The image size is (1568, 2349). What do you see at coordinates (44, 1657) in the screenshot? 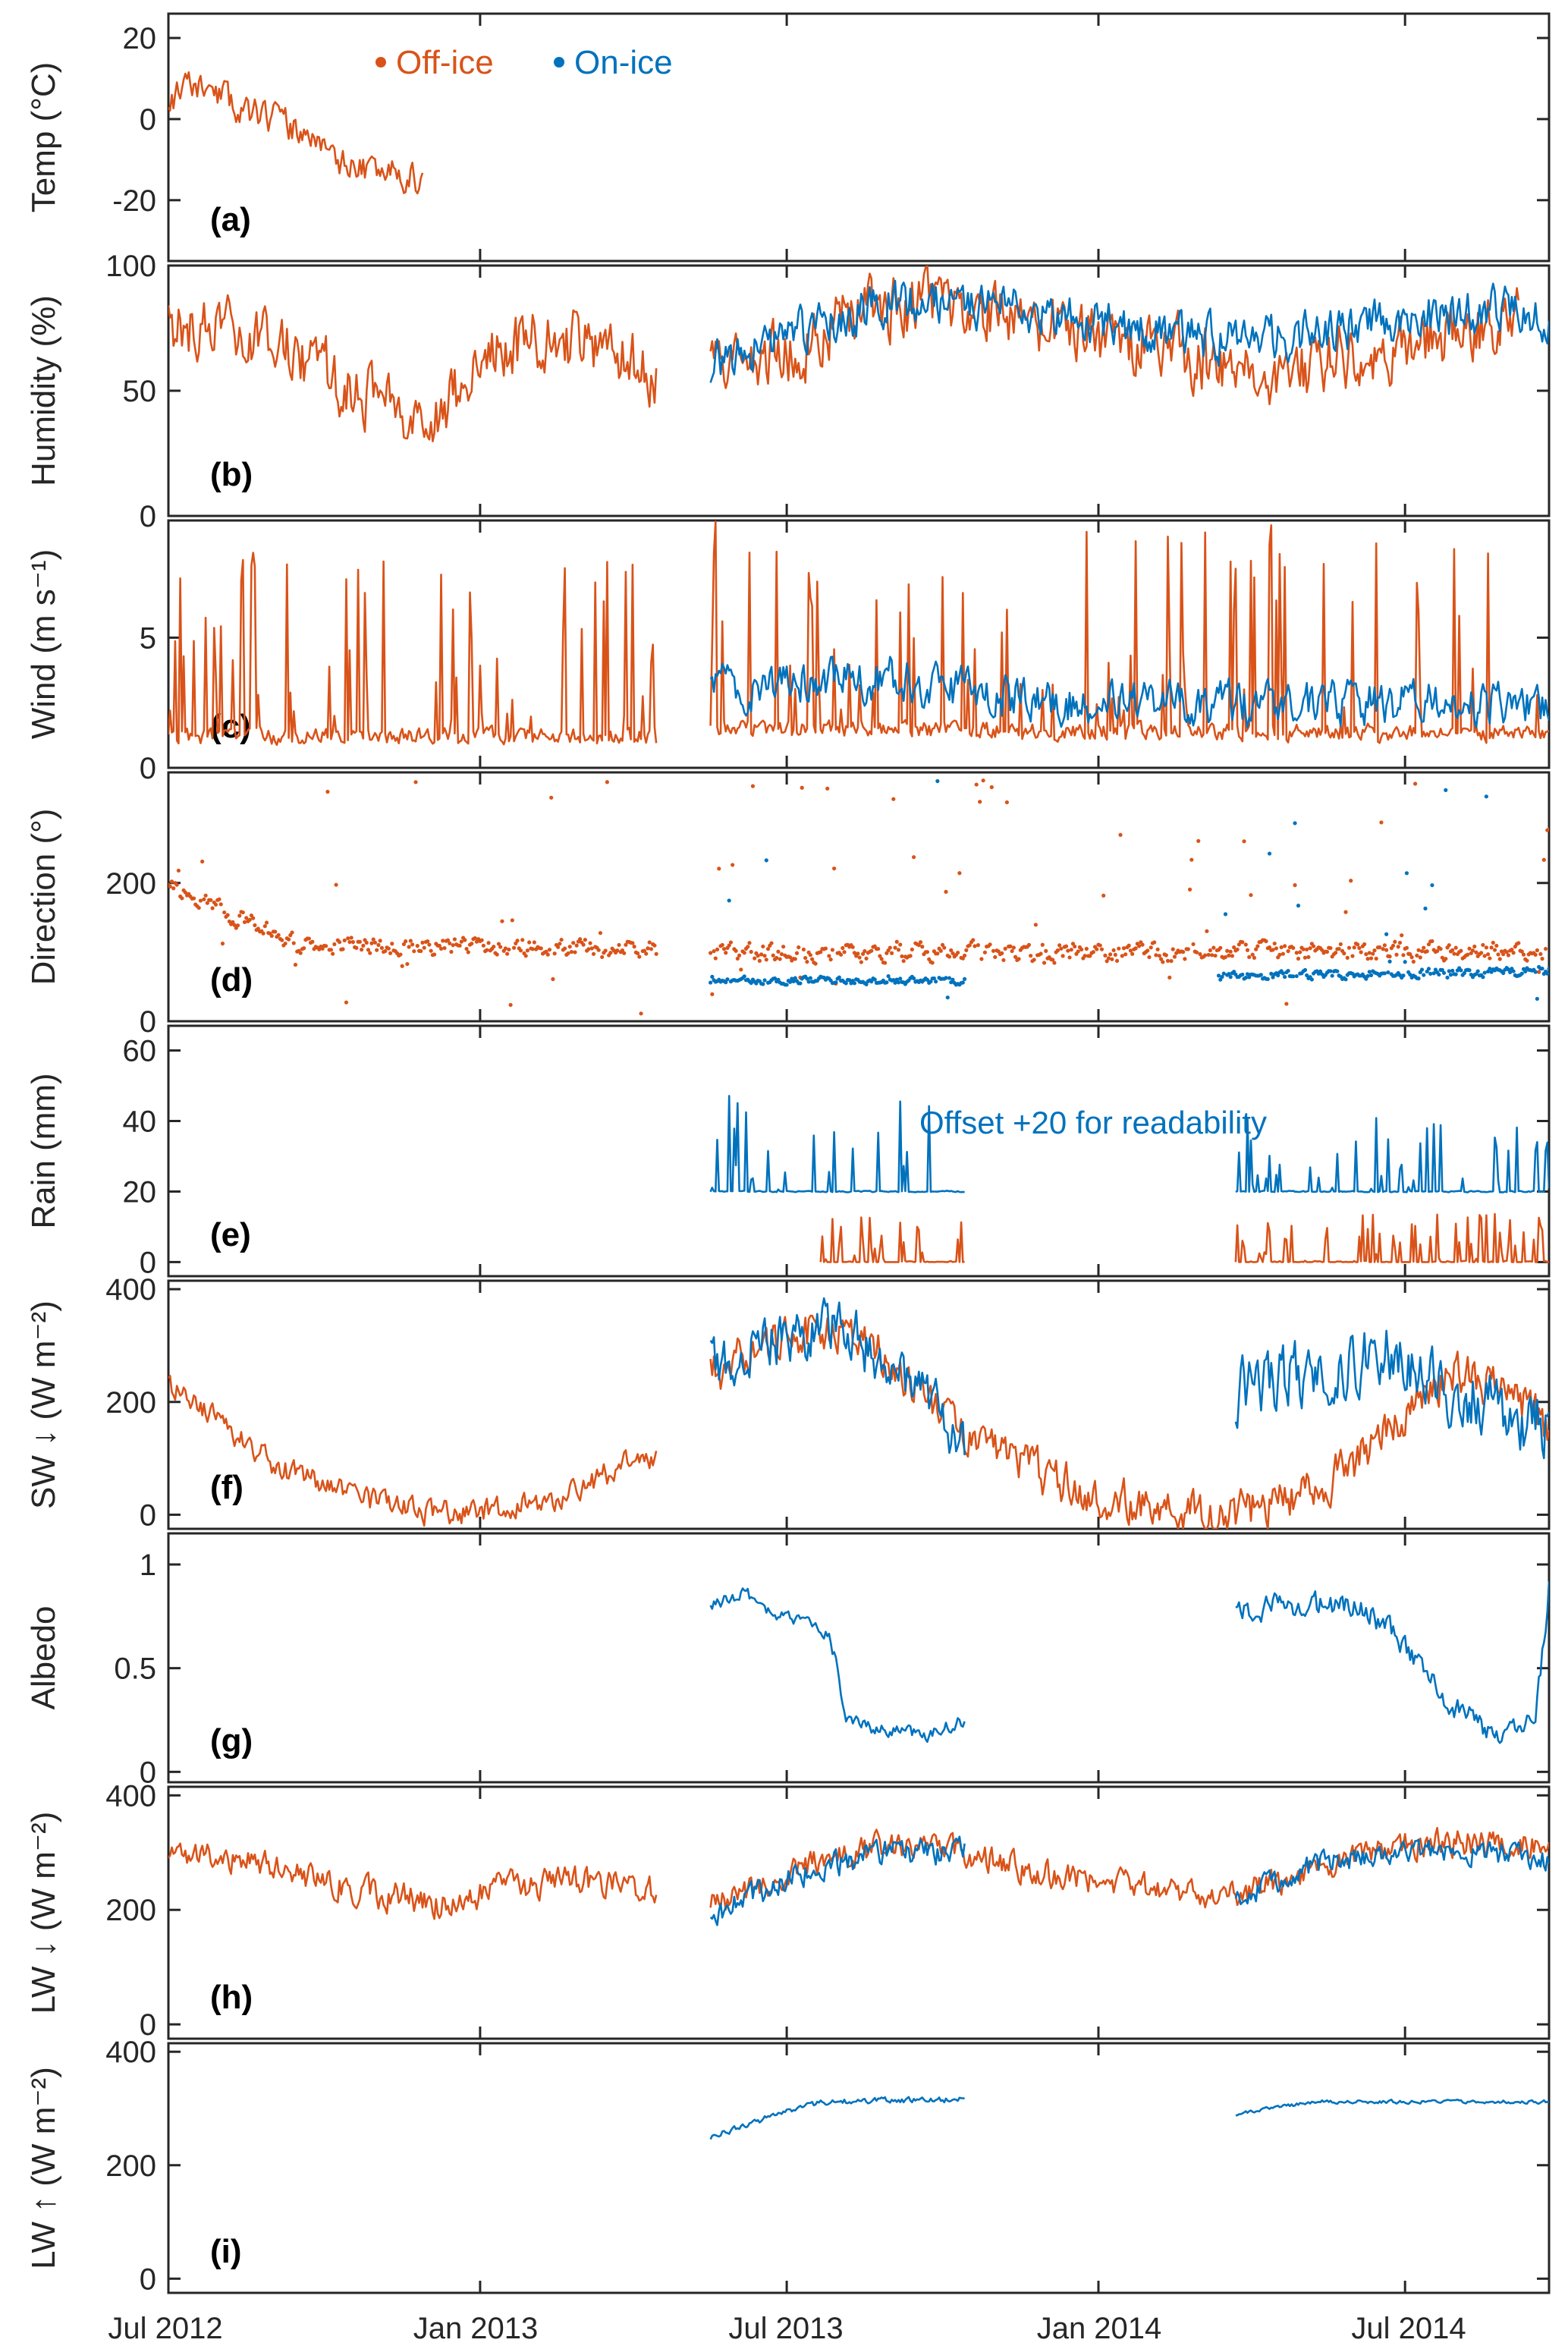
I see `y-axis-label-albedo: Albedo` at bounding box center [44, 1657].